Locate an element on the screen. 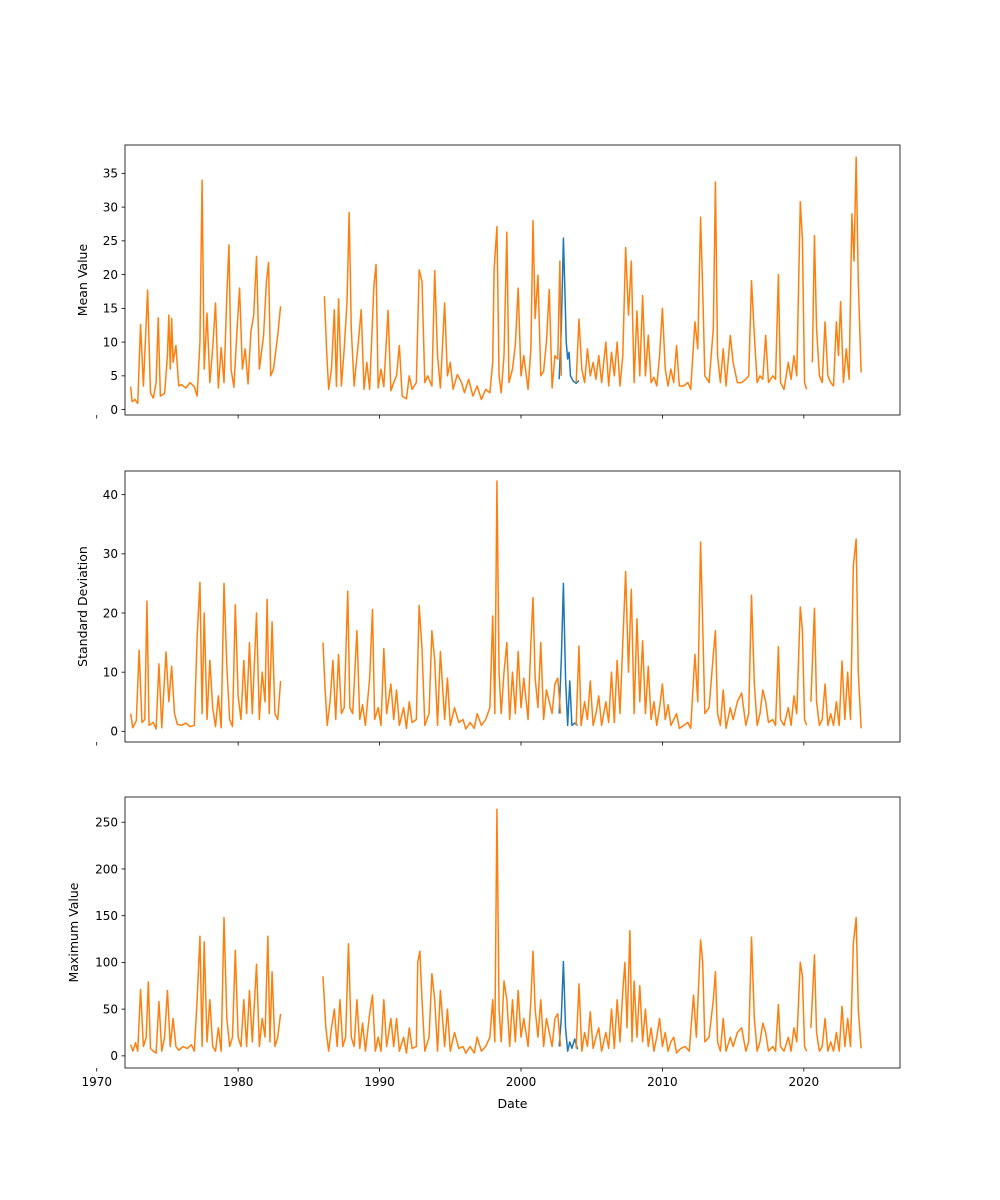 The image size is (1000, 1200). y-tick-label: 35 is located at coordinates (110, 174).